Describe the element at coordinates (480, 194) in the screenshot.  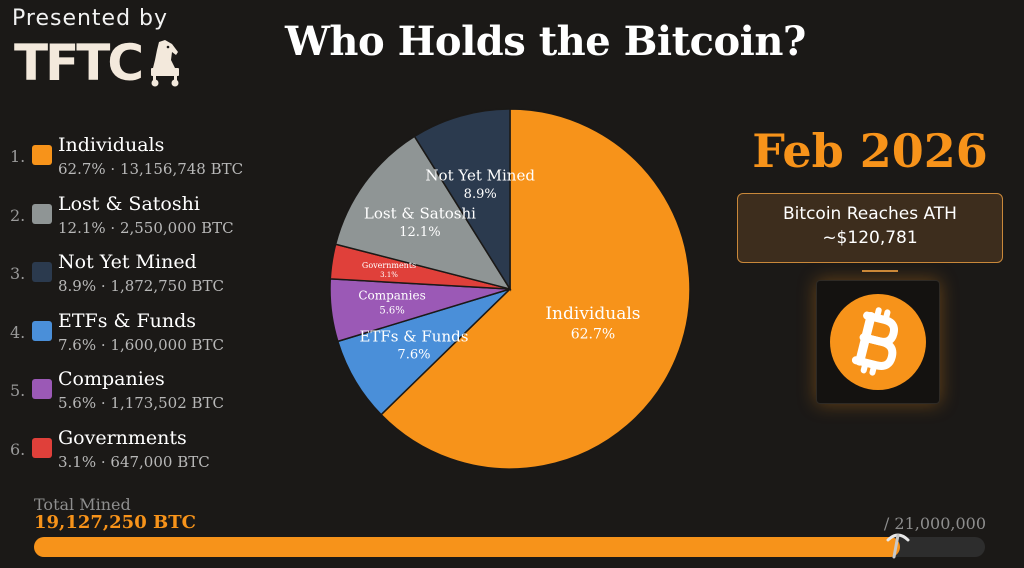
I see `slice-percent-label: 8.9%` at that location.